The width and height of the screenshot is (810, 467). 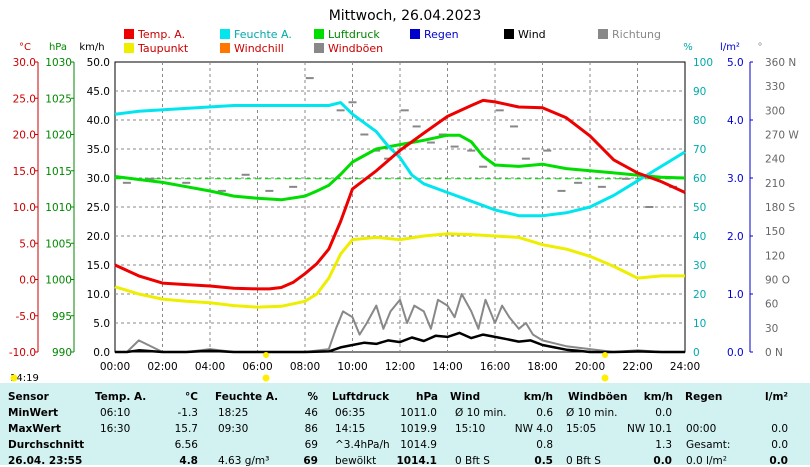 I want to click on table-cell: 14:15, so click(x=350, y=429).